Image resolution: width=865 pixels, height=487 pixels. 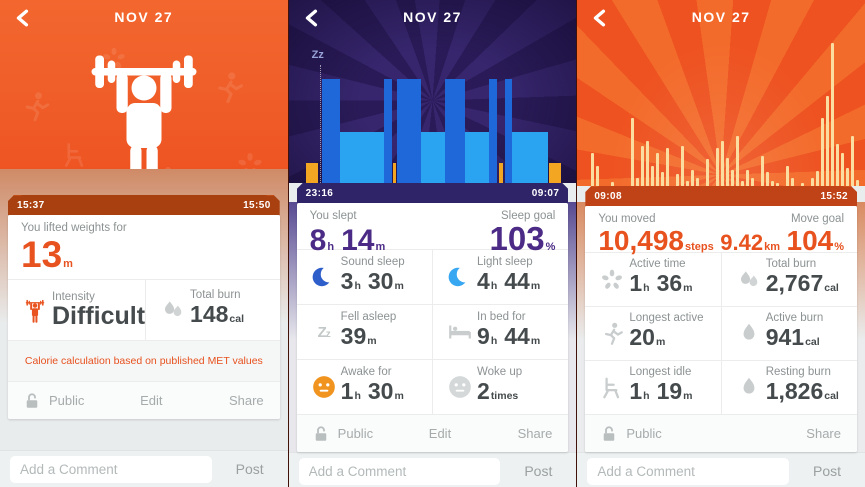 I want to click on move-comment-bar: Post, so click(x=721, y=469).